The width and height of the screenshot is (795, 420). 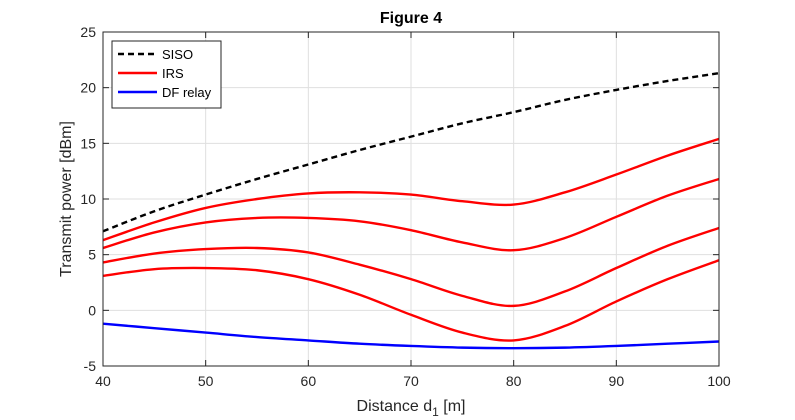 I want to click on x-tick-label: 50, so click(x=206, y=381).